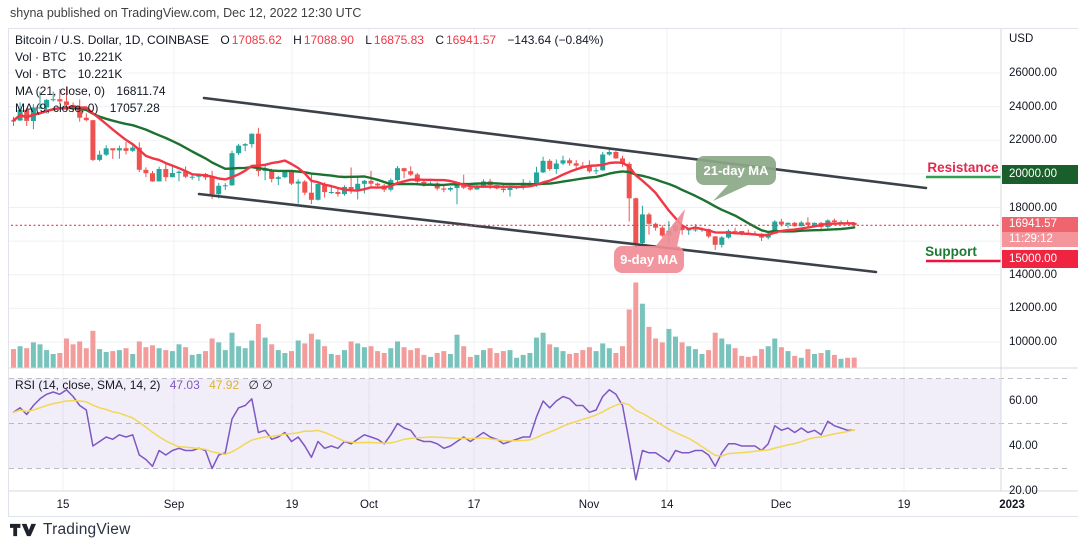 This screenshot has width=1078, height=554. Describe the element at coordinates (781, 505) in the screenshot. I see `time-axis-label: Dec` at that location.